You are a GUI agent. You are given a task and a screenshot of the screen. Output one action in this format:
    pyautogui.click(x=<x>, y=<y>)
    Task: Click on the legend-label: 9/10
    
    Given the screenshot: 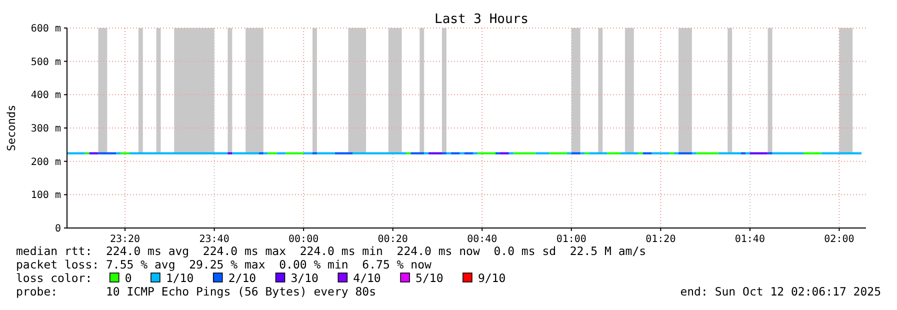 What is the action you would take?
    pyautogui.click(x=492, y=278)
    